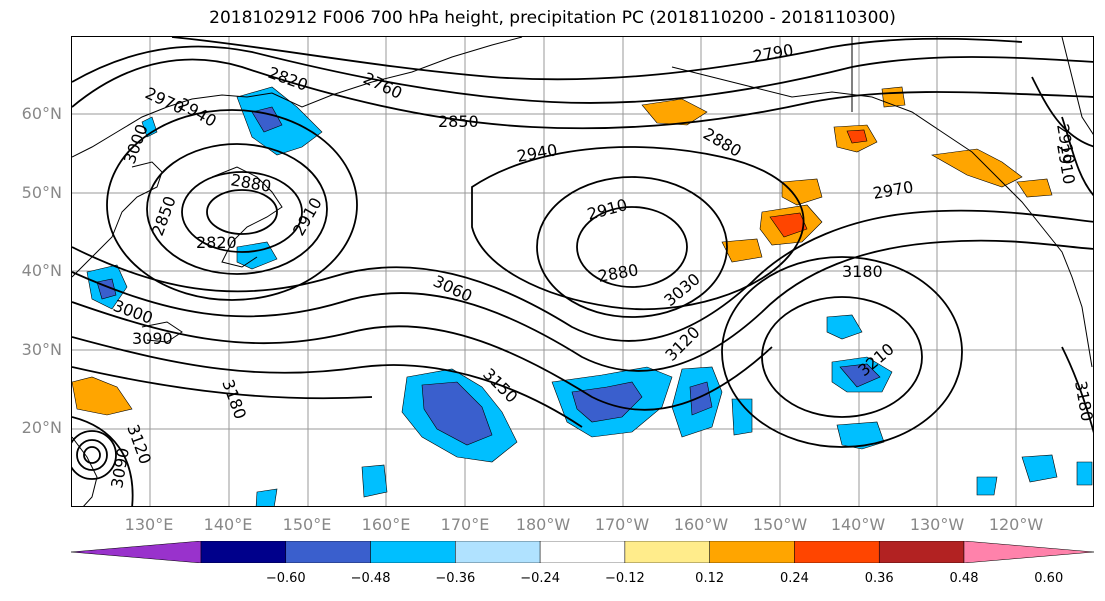  What do you see at coordinates (701, 524) in the screenshot?
I see `lon-label-160w: 160°W` at bounding box center [701, 524].